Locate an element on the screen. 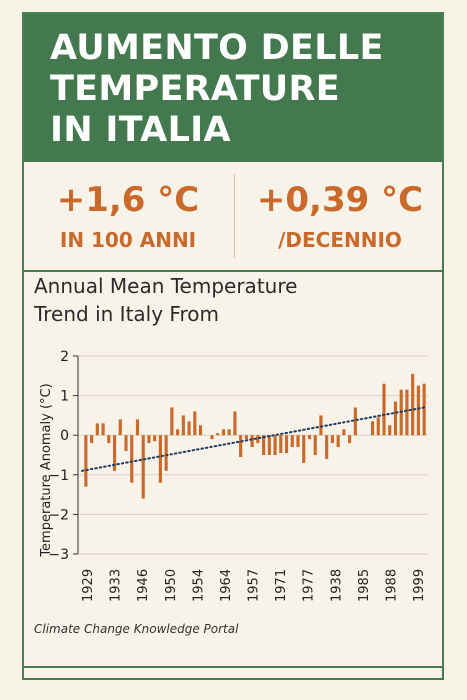 The image size is (467, 700). stats-divider is located at coordinates (234, 216).